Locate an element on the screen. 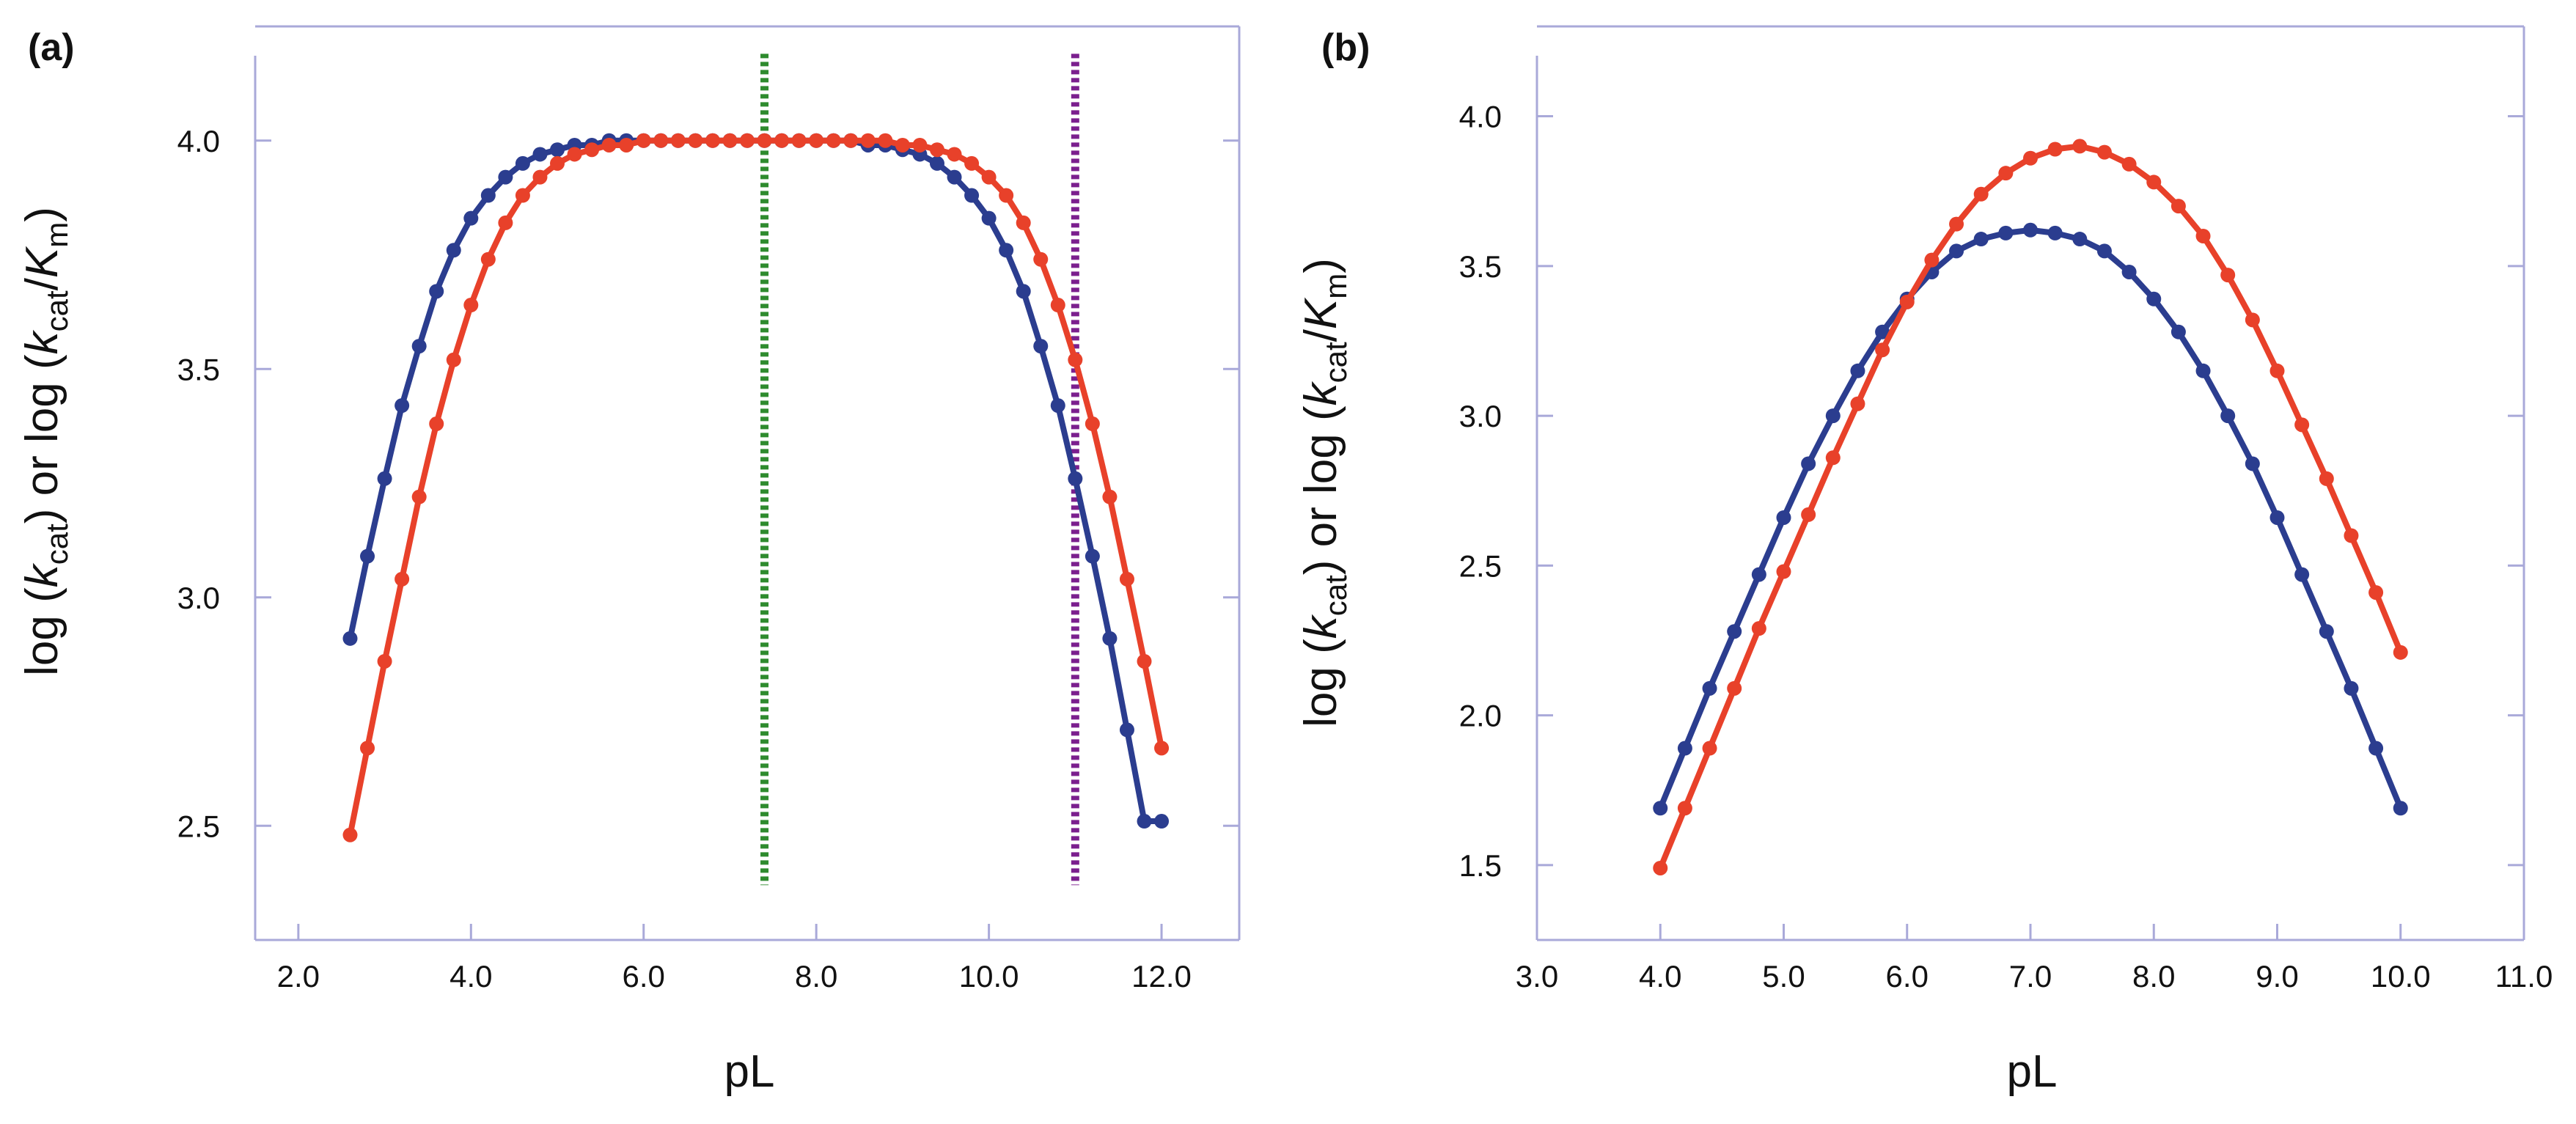 This screenshot has width=2576, height=1124. x-tick-label: 7.0 is located at coordinates (2030, 976).